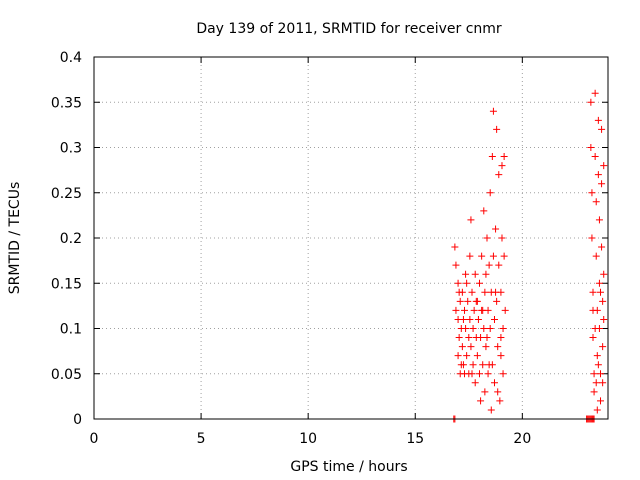 The image size is (640, 480). I want to click on y-axis-label: SRMTID / TECUs, so click(15, 238).